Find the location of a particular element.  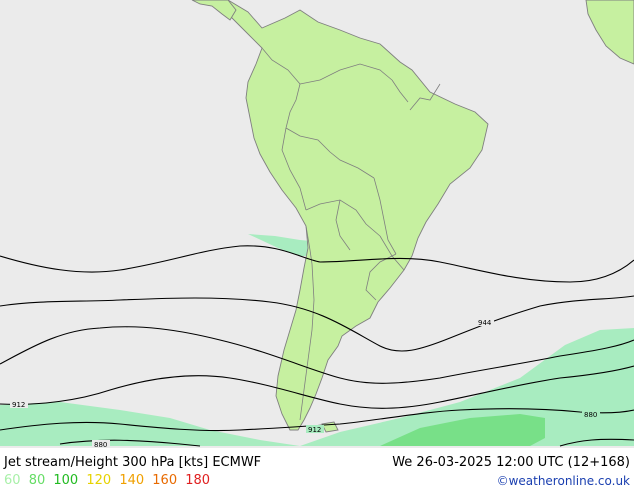

jet-60-patch-central is located at coordinates (285, 245).